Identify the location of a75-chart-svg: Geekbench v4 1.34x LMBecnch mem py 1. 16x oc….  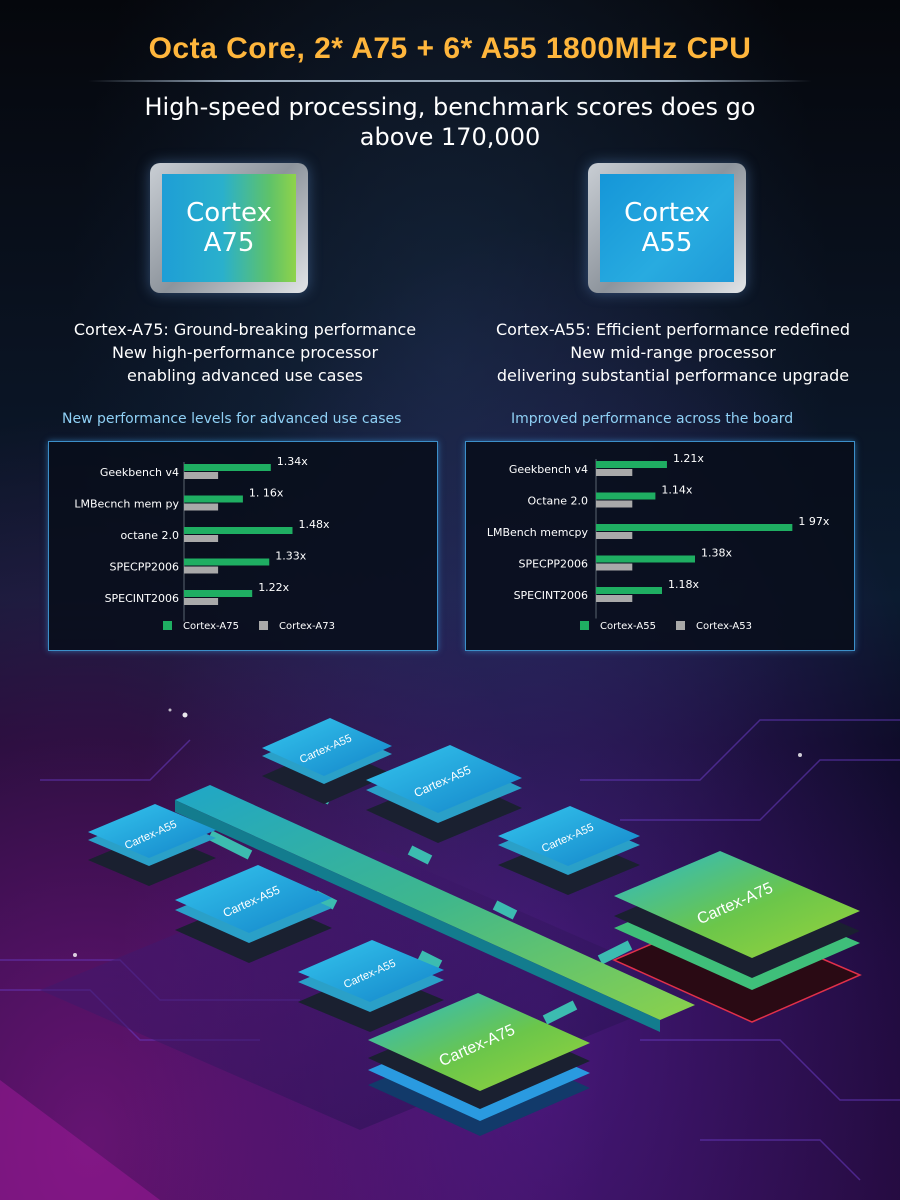
(204, 543).